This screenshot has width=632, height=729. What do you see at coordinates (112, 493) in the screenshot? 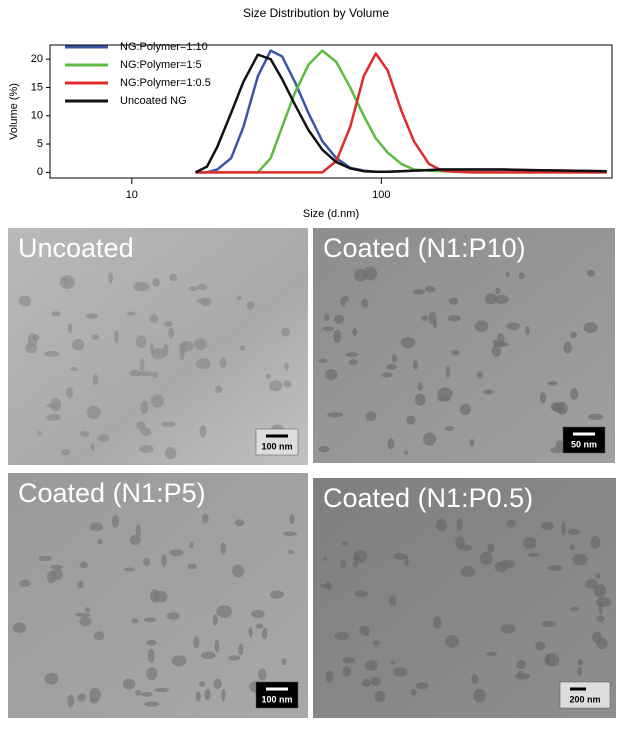
I see `panel-label: Coated (N1:P5)` at bounding box center [112, 493].